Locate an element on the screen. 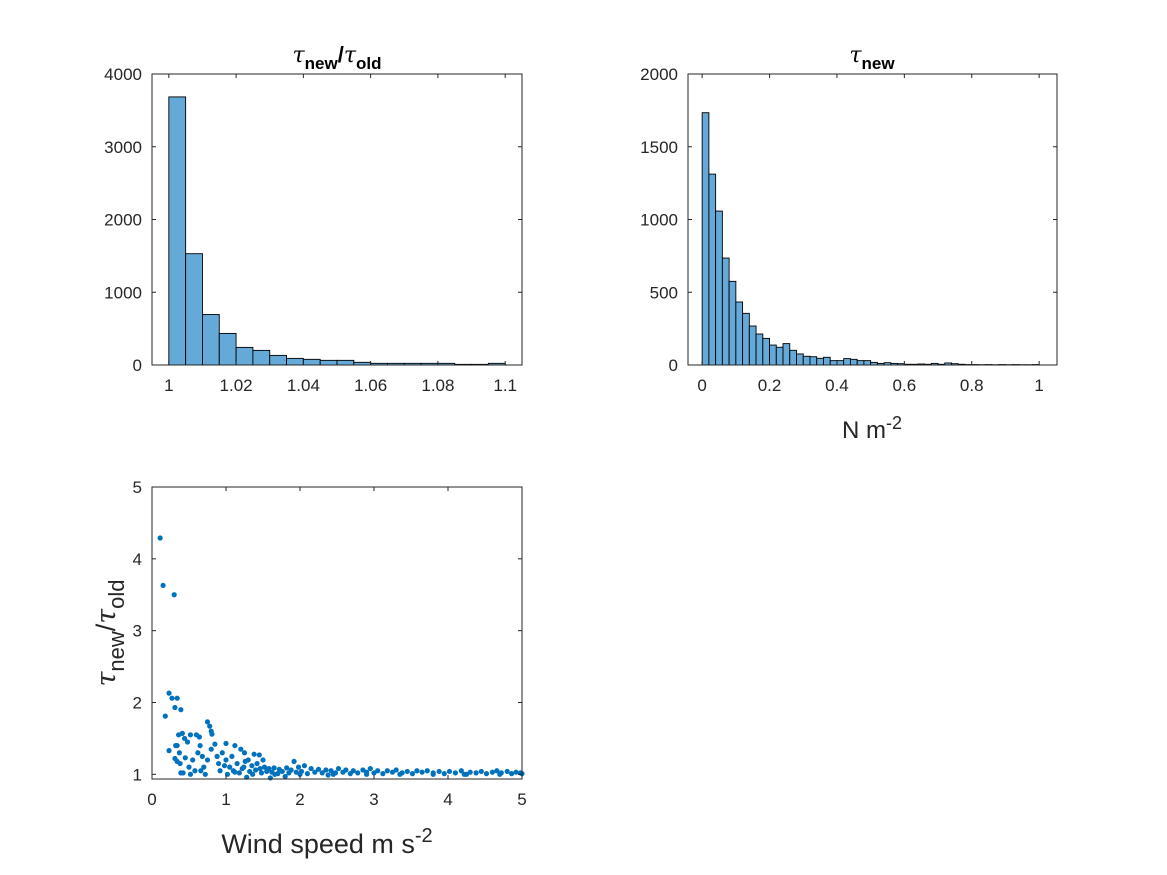 Image resolution: width=1167 pixels, height=875 pixels. y-tick-label: 4000 is located at coordinates (123, 74).